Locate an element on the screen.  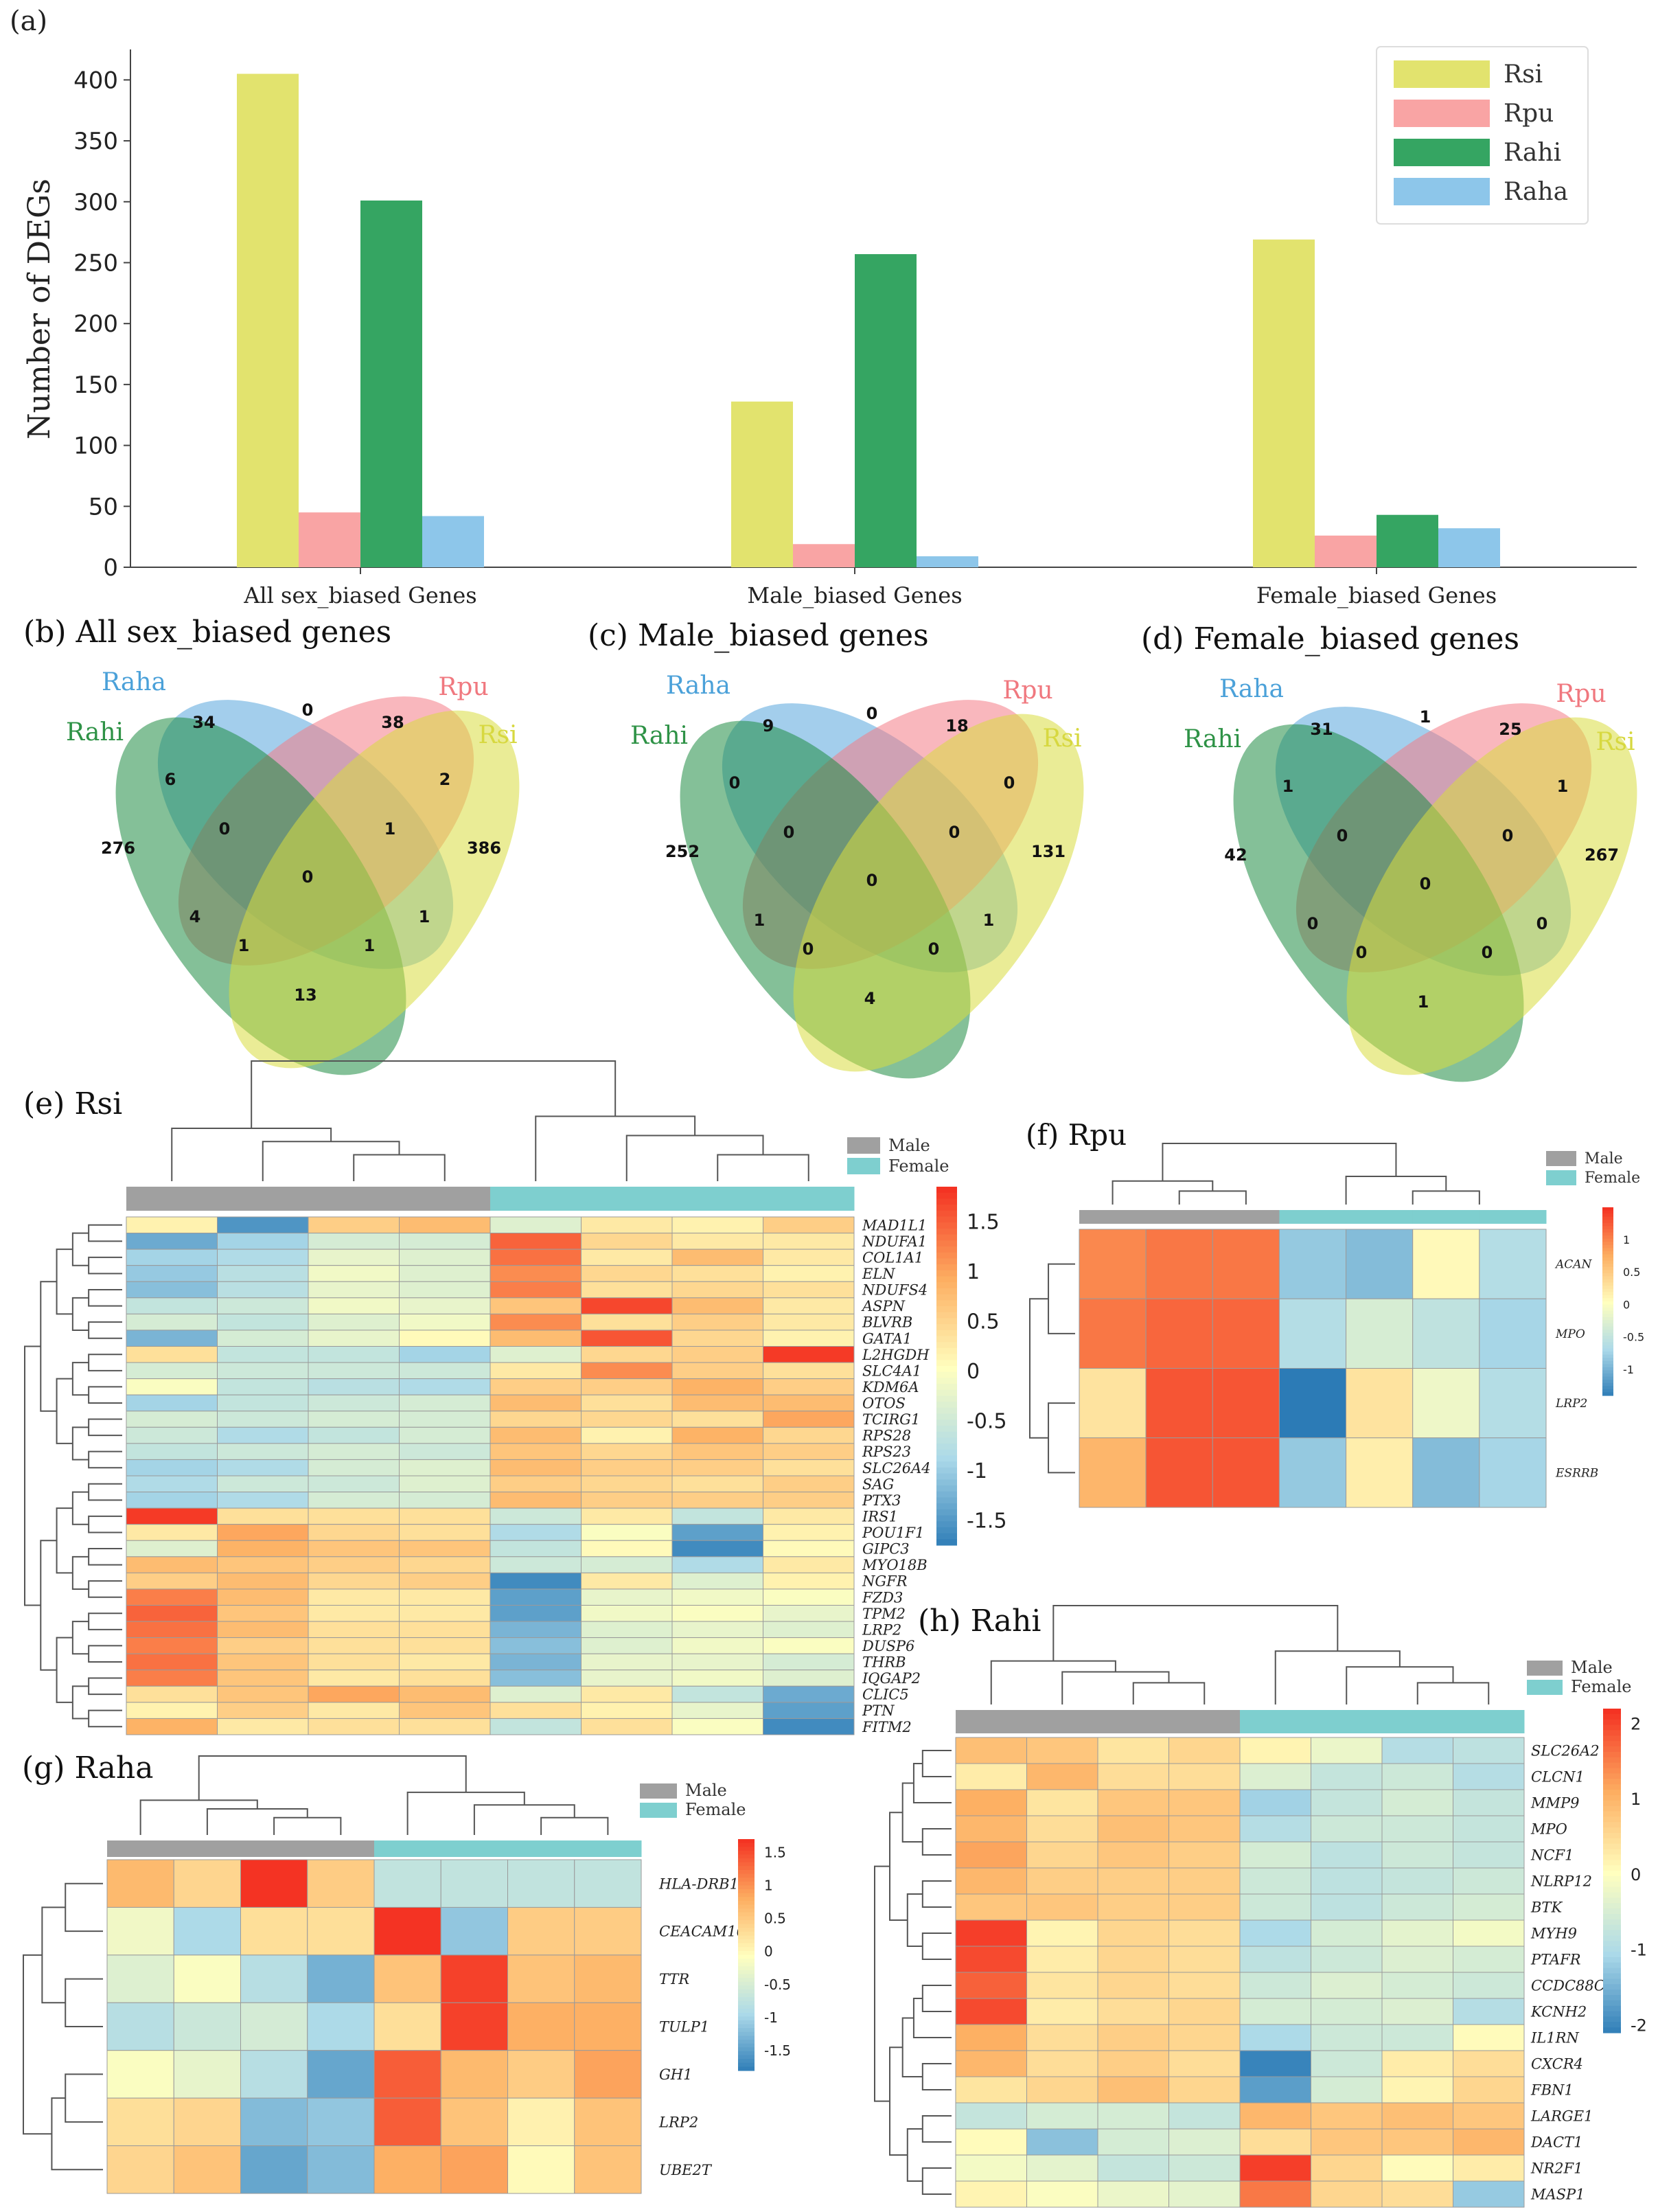
row-label: HLA-DRB1 is located at coordinates (698, 1883).